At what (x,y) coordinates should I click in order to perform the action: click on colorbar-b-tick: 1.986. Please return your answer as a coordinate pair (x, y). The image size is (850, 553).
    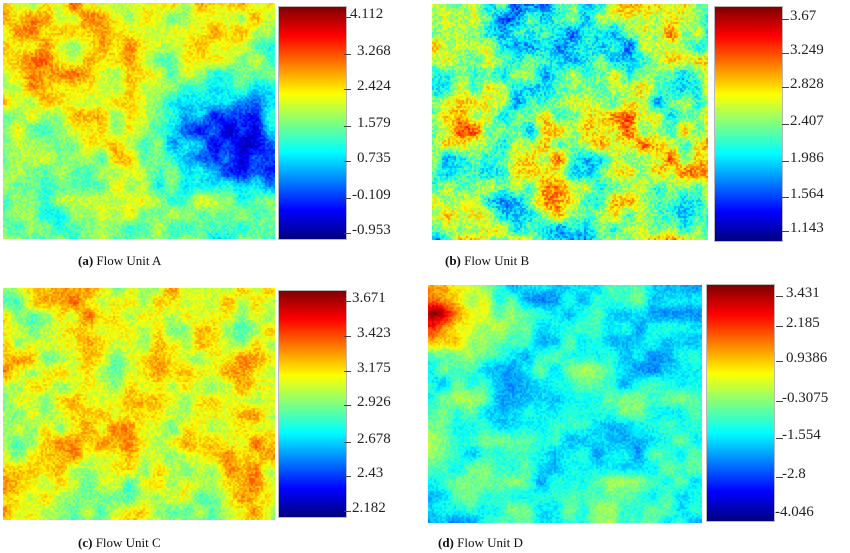
    Looking at the image, I should click on (807, 158).